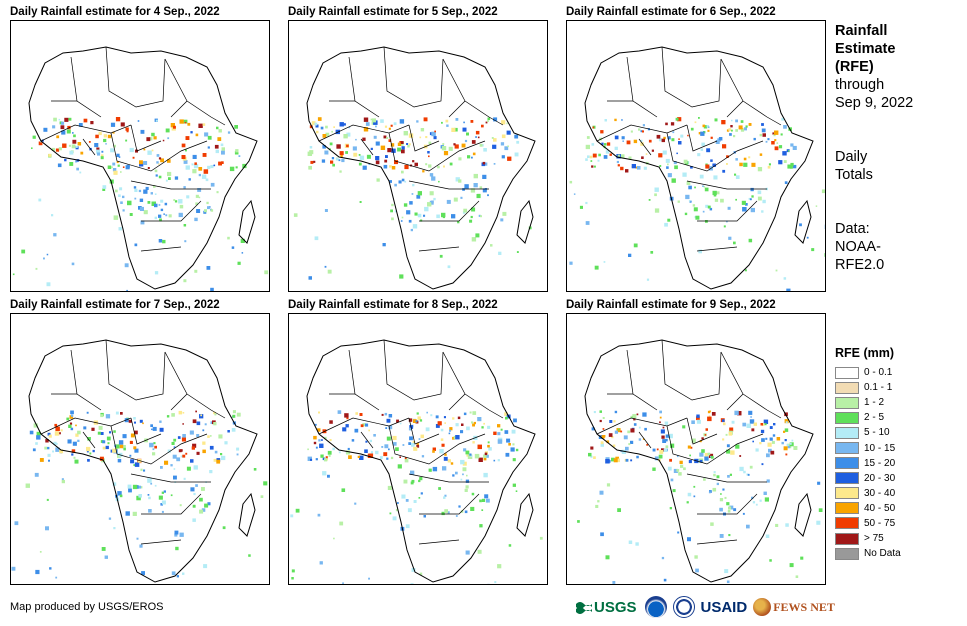 The height and width of the screenshot is (626, 967). Describe the element at coordinates (140, 149) in the screenshot. I see `map-panel-sep-4: Daily Rainfall estimate for 4 Sep., 2022` at that location.